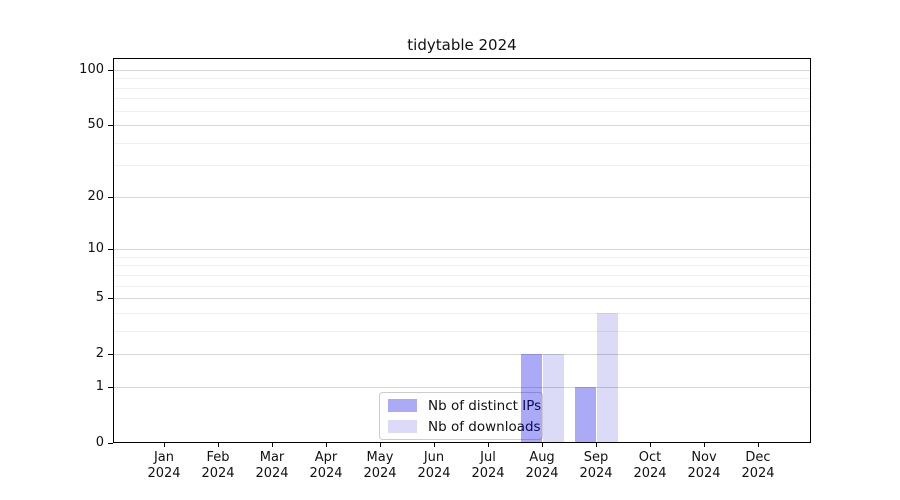 This screenshot has width=900, height=500. What do you see at coordinates (99, 298) in the screenshot?
I see `y-tick-label: 5` at bounding box center [99, 298].